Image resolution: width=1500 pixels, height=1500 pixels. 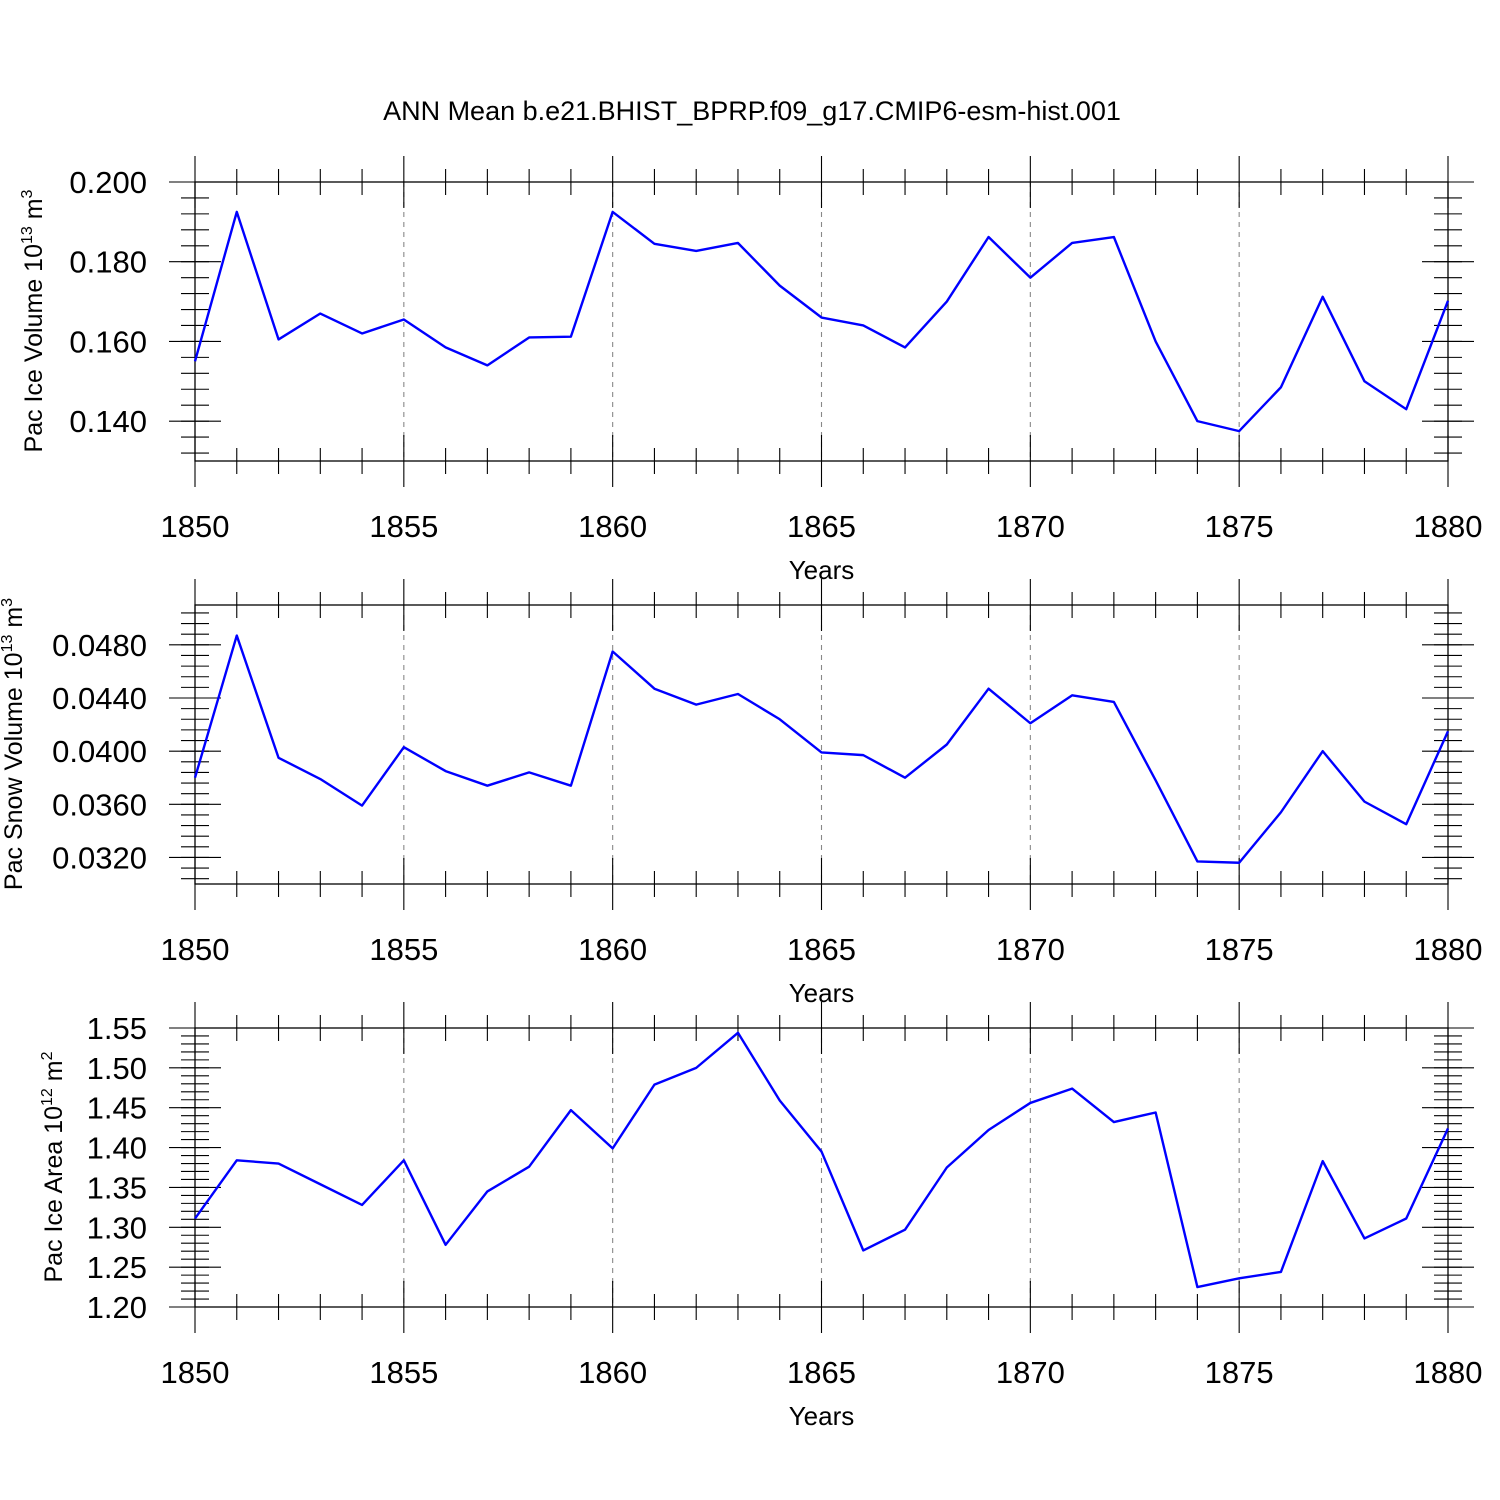 What do you see at coordinates (54, 1194) in the screenshot?
I see `y-axis-label-main: Pac Ice Area 10` at bounding box center [54, 1194].